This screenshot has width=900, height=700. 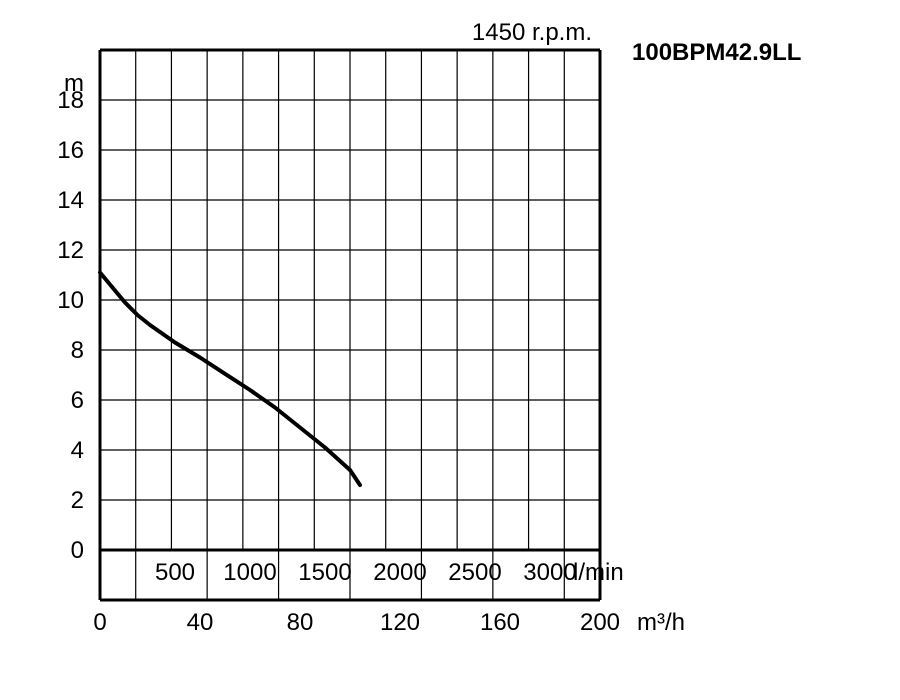 What do you see at coordinates (249, 572) in the screenshot?
I see `secondary-tick-label: 1000` at bounding box center [249, 572].